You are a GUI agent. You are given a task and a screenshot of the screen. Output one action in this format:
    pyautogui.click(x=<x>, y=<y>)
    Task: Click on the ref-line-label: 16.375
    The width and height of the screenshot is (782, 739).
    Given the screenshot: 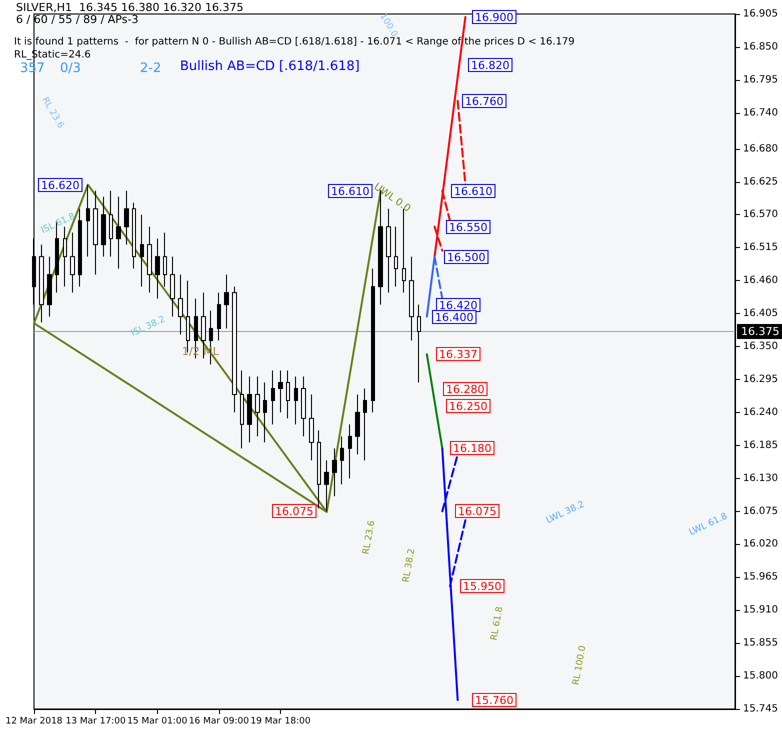 What is the action you would take?
    pyautogui.click(x=760, y=331)
    